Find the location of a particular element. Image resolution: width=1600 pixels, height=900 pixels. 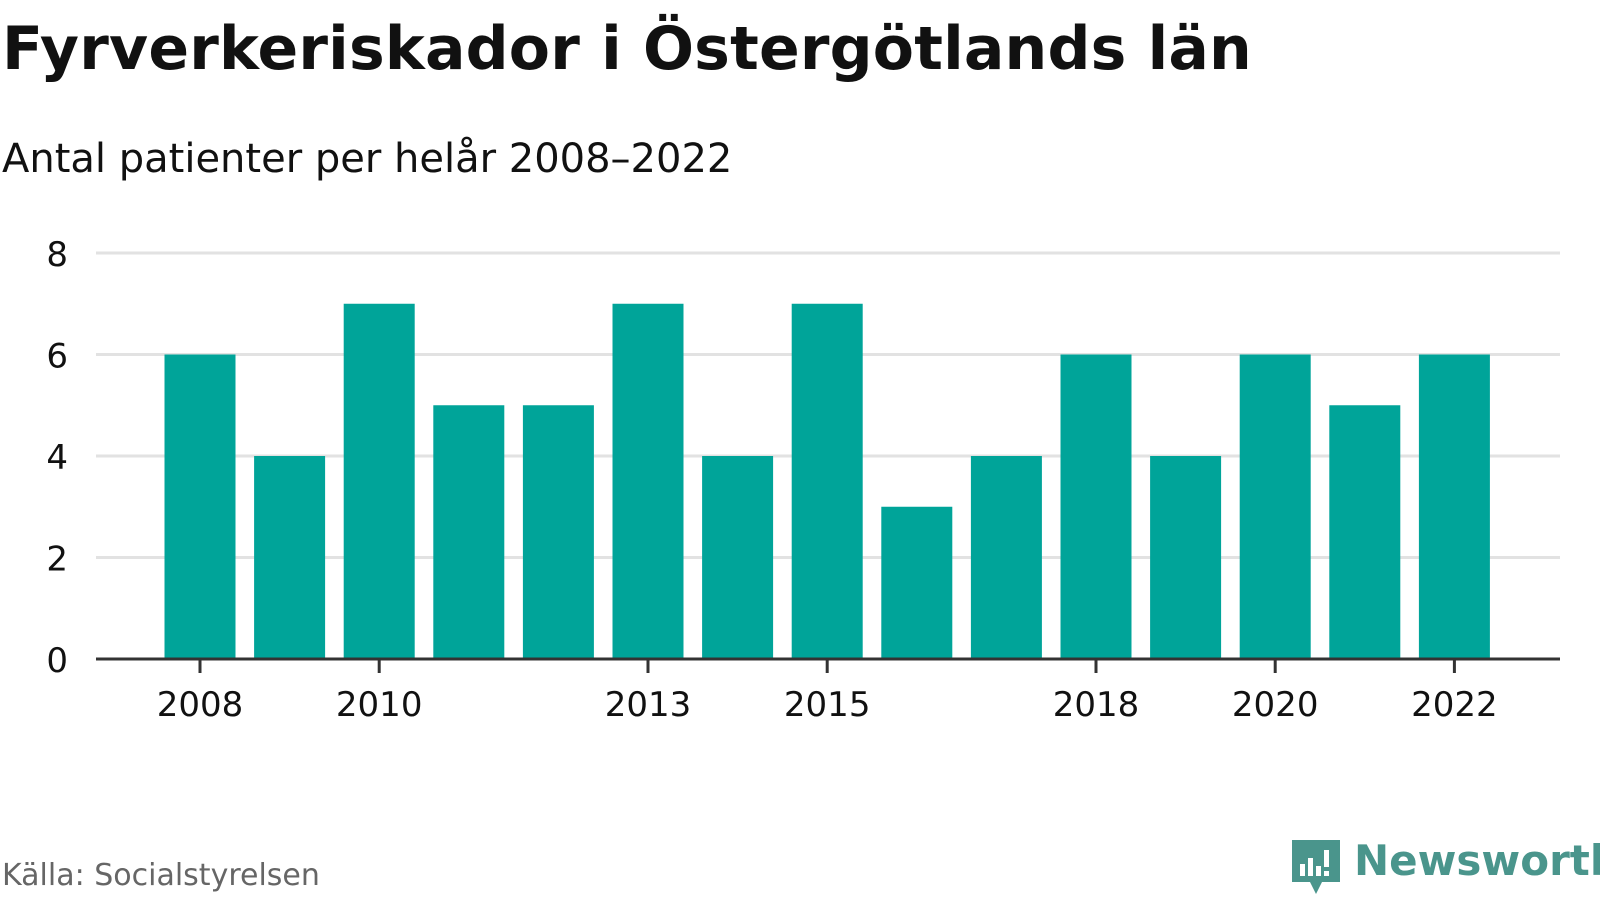

newsworthy-logo-icon is located at coordinates (1316, 867).